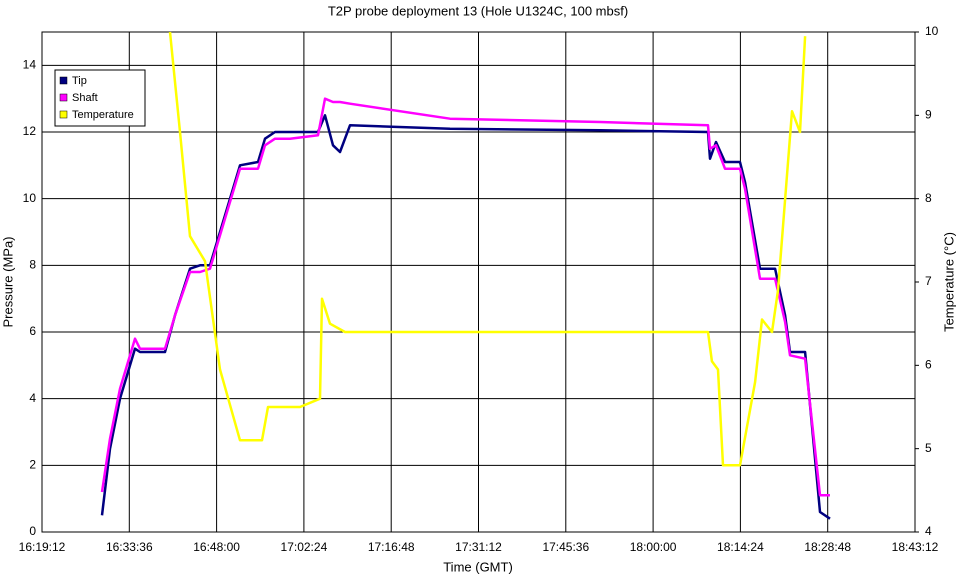 This screenshot has width=957, height=578. I want to click on legend: Tip Shaft Temperature, so click(100, 98).